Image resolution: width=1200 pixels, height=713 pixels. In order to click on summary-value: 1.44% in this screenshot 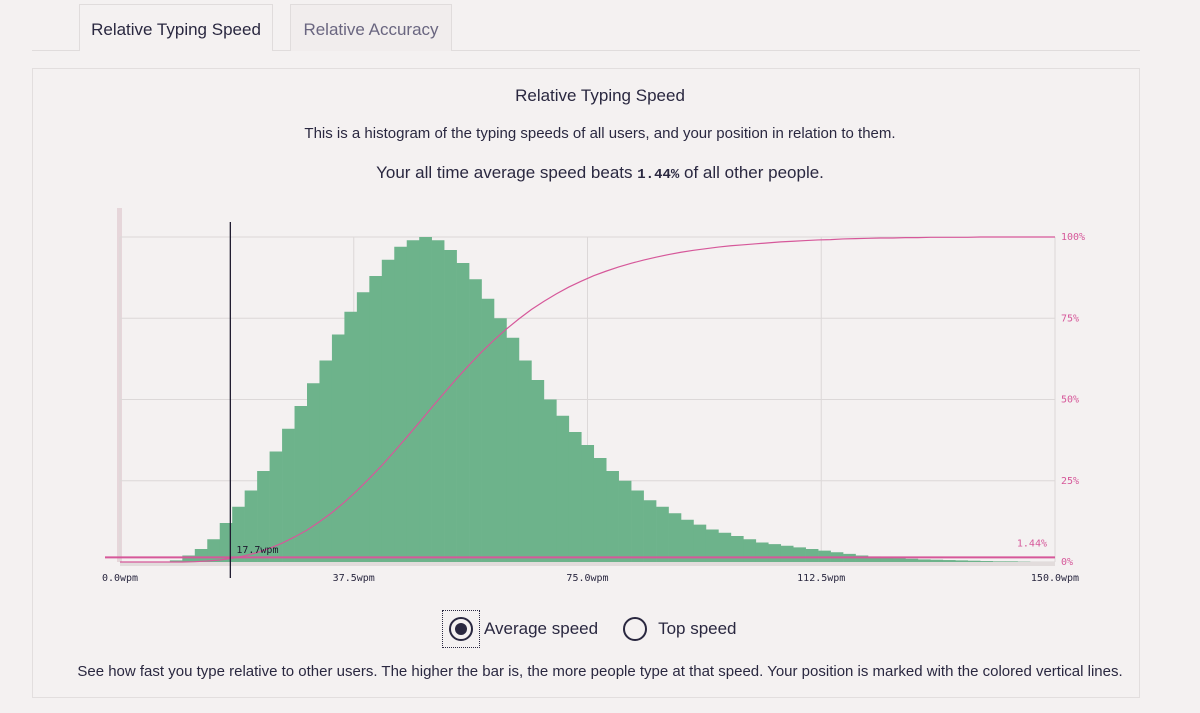, I will do `click(658, 175)`.